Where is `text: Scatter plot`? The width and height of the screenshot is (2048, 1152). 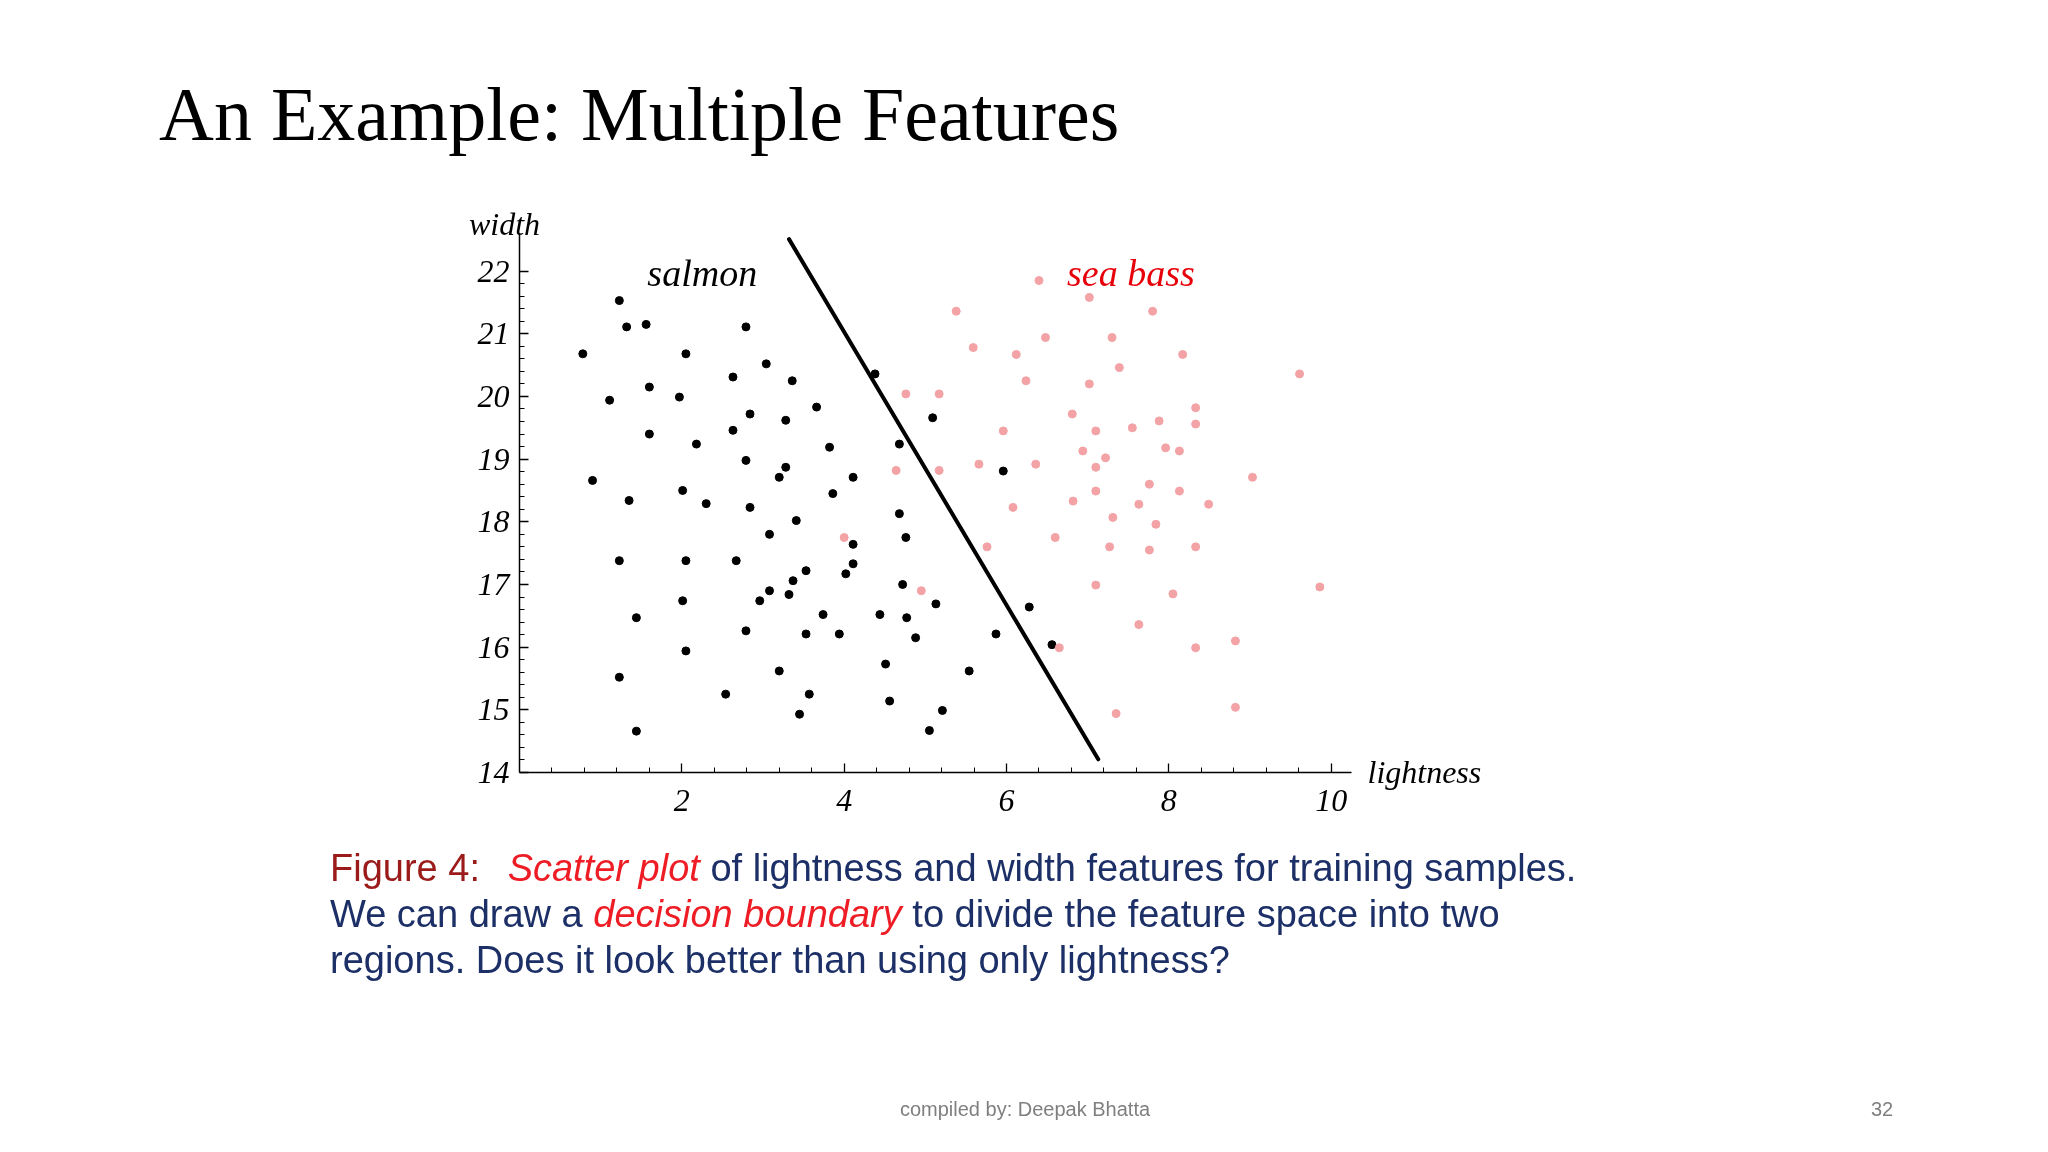 text: Scatter plot is located at coordinates (603, 868).